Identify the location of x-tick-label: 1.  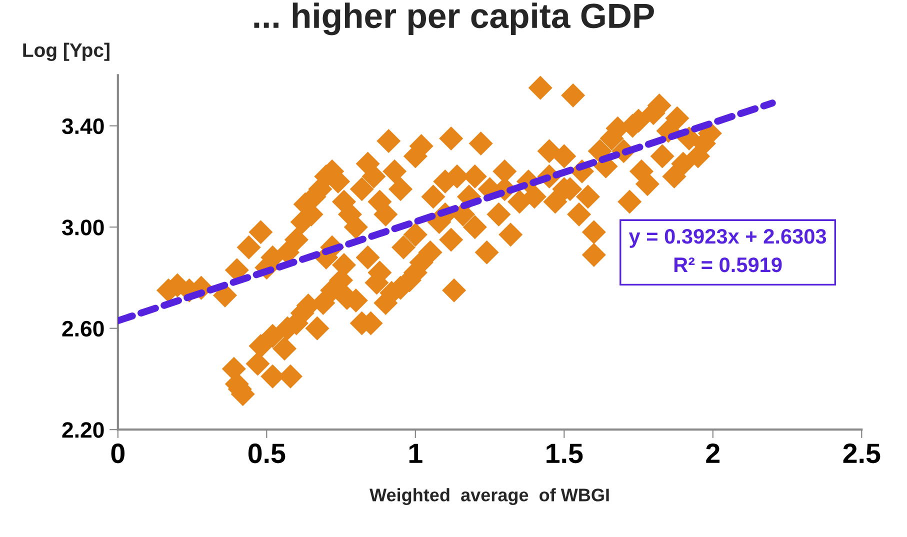
(415, 453).